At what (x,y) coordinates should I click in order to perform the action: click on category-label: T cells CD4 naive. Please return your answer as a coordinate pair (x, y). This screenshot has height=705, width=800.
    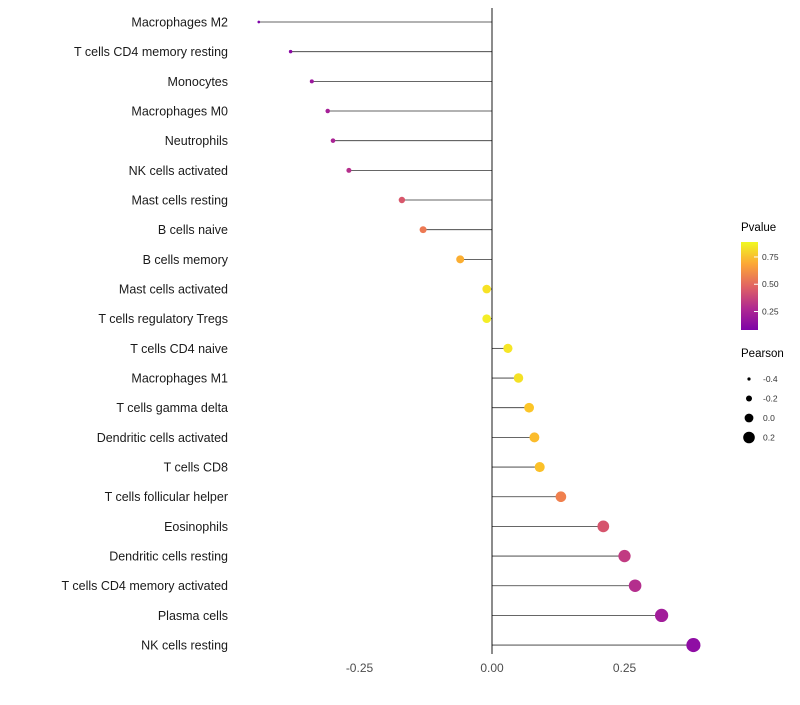
    Looking at the image, I should click on (179, 349).